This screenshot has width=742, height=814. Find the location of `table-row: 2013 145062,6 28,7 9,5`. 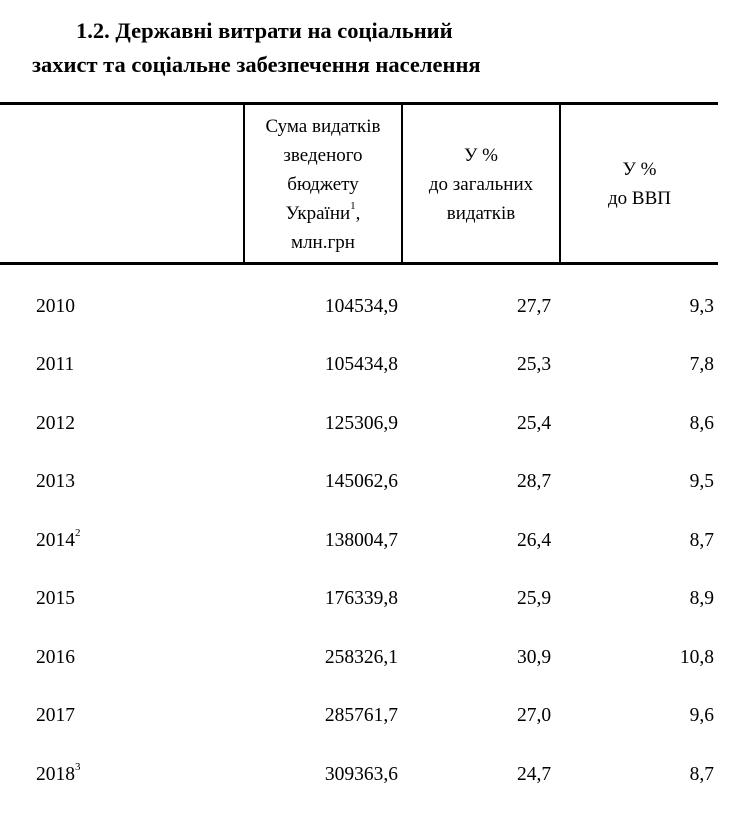

table-row: 2013 145062,6 28,7 9,5 is located at coordinates (371, 482).